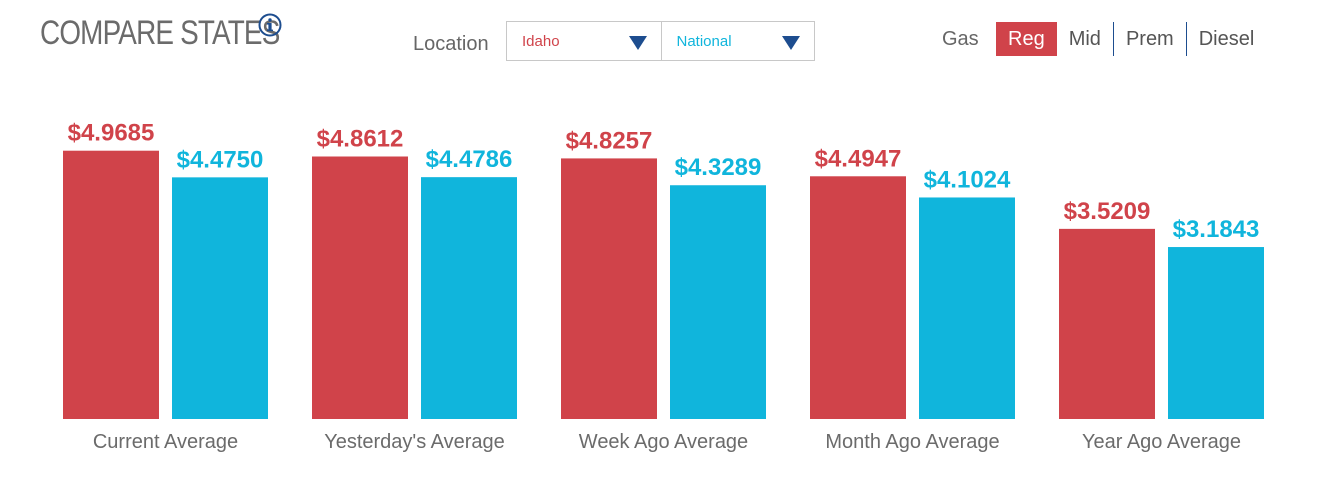 Image resolution: width=1333 pixels, height=500 pixels. What do you see at coordinates (858, 158) in the screenshot?
I see `value-label-idaho-3: $4.4947` at bounding box center [858, 158].